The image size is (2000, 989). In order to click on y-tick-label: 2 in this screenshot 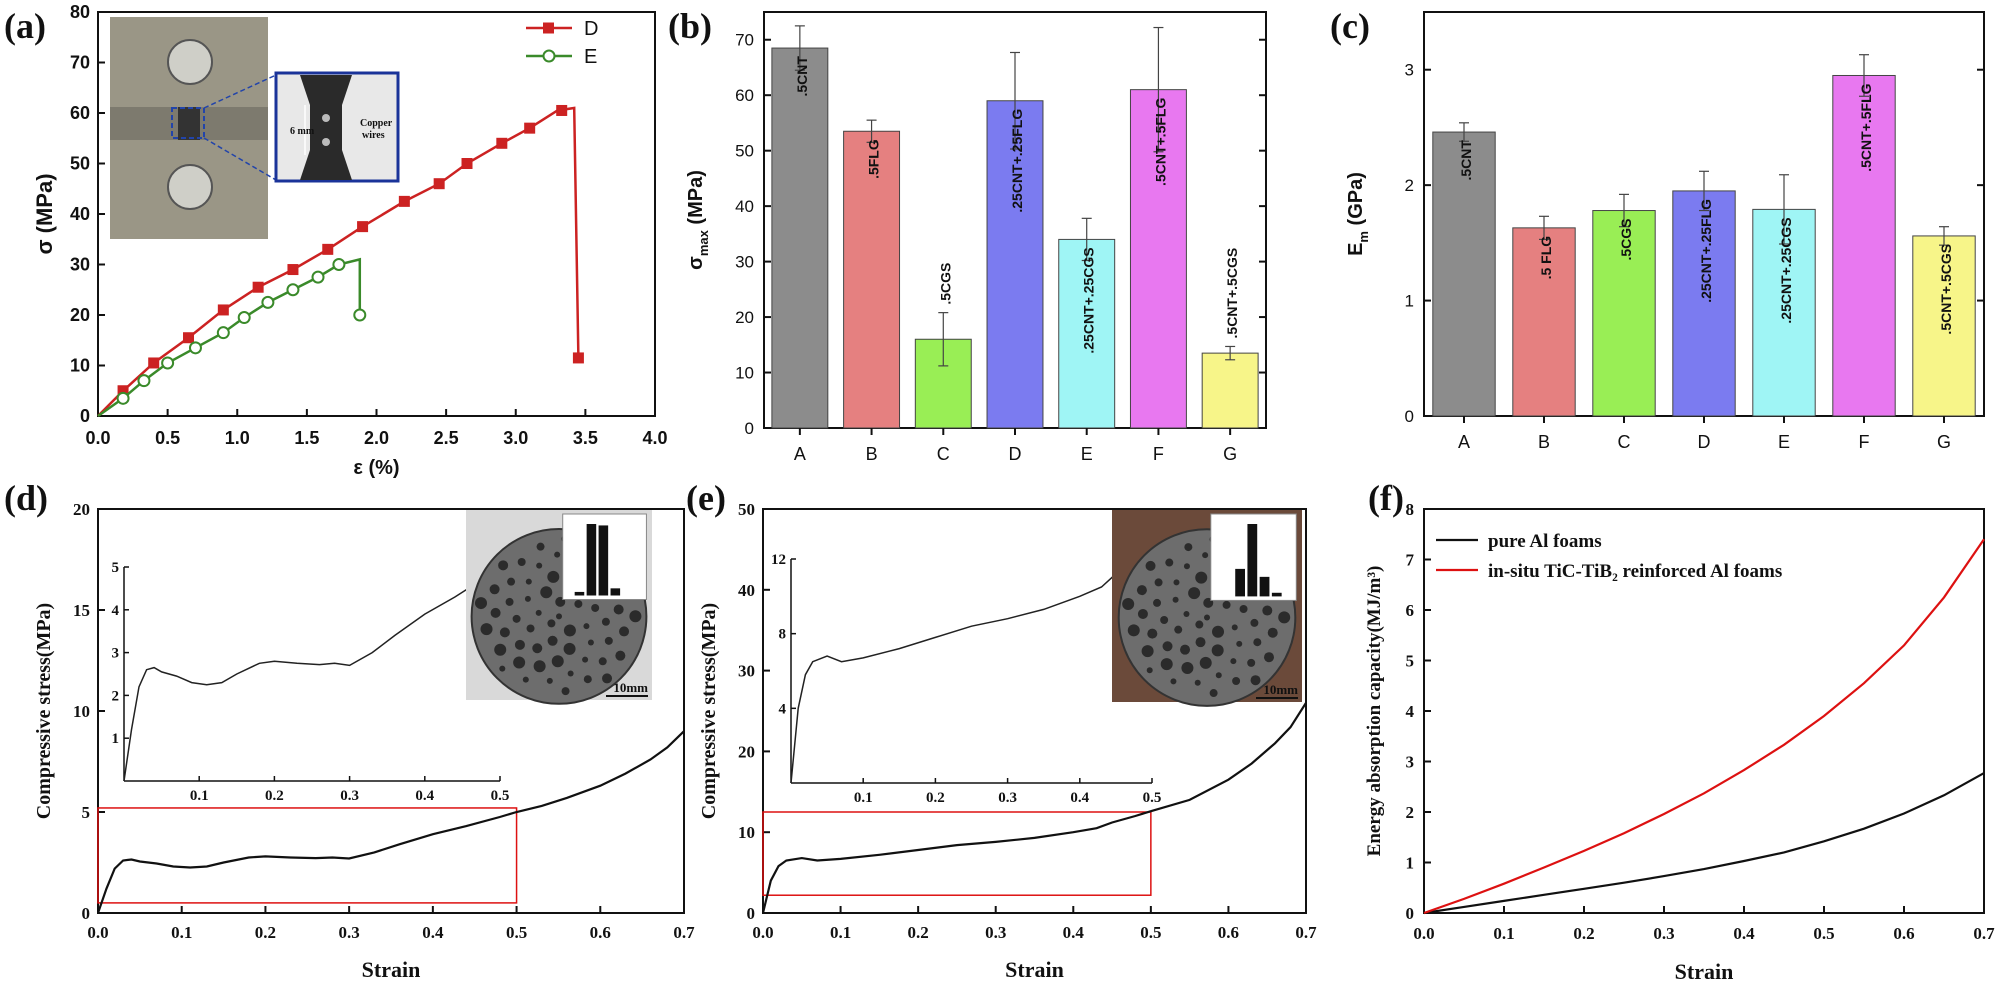, I will do `click(1409, 185)`.